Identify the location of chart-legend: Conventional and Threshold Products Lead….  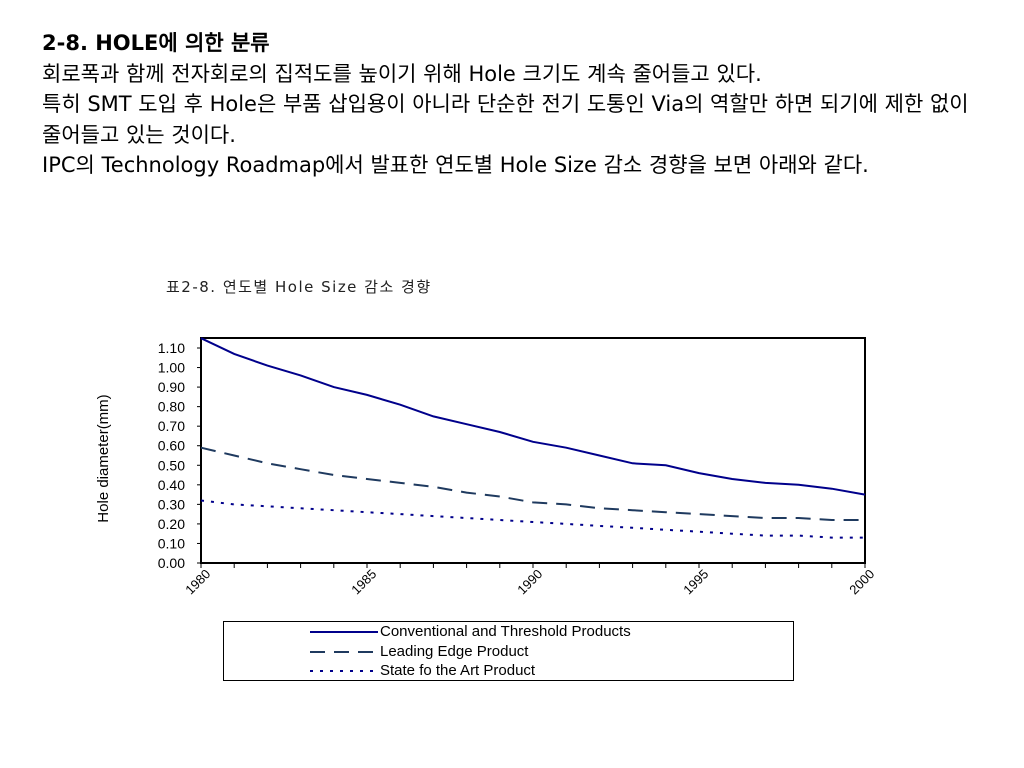
(508, 651).